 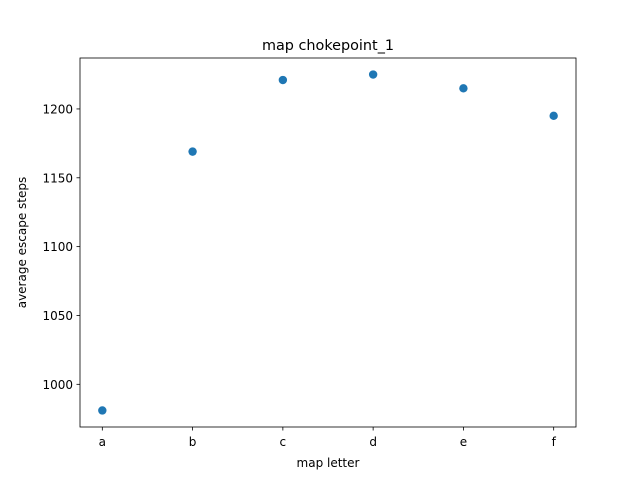 I want to click on y-axis: 1000 1050 1100 1150 1200, so click(x=61, y=247).